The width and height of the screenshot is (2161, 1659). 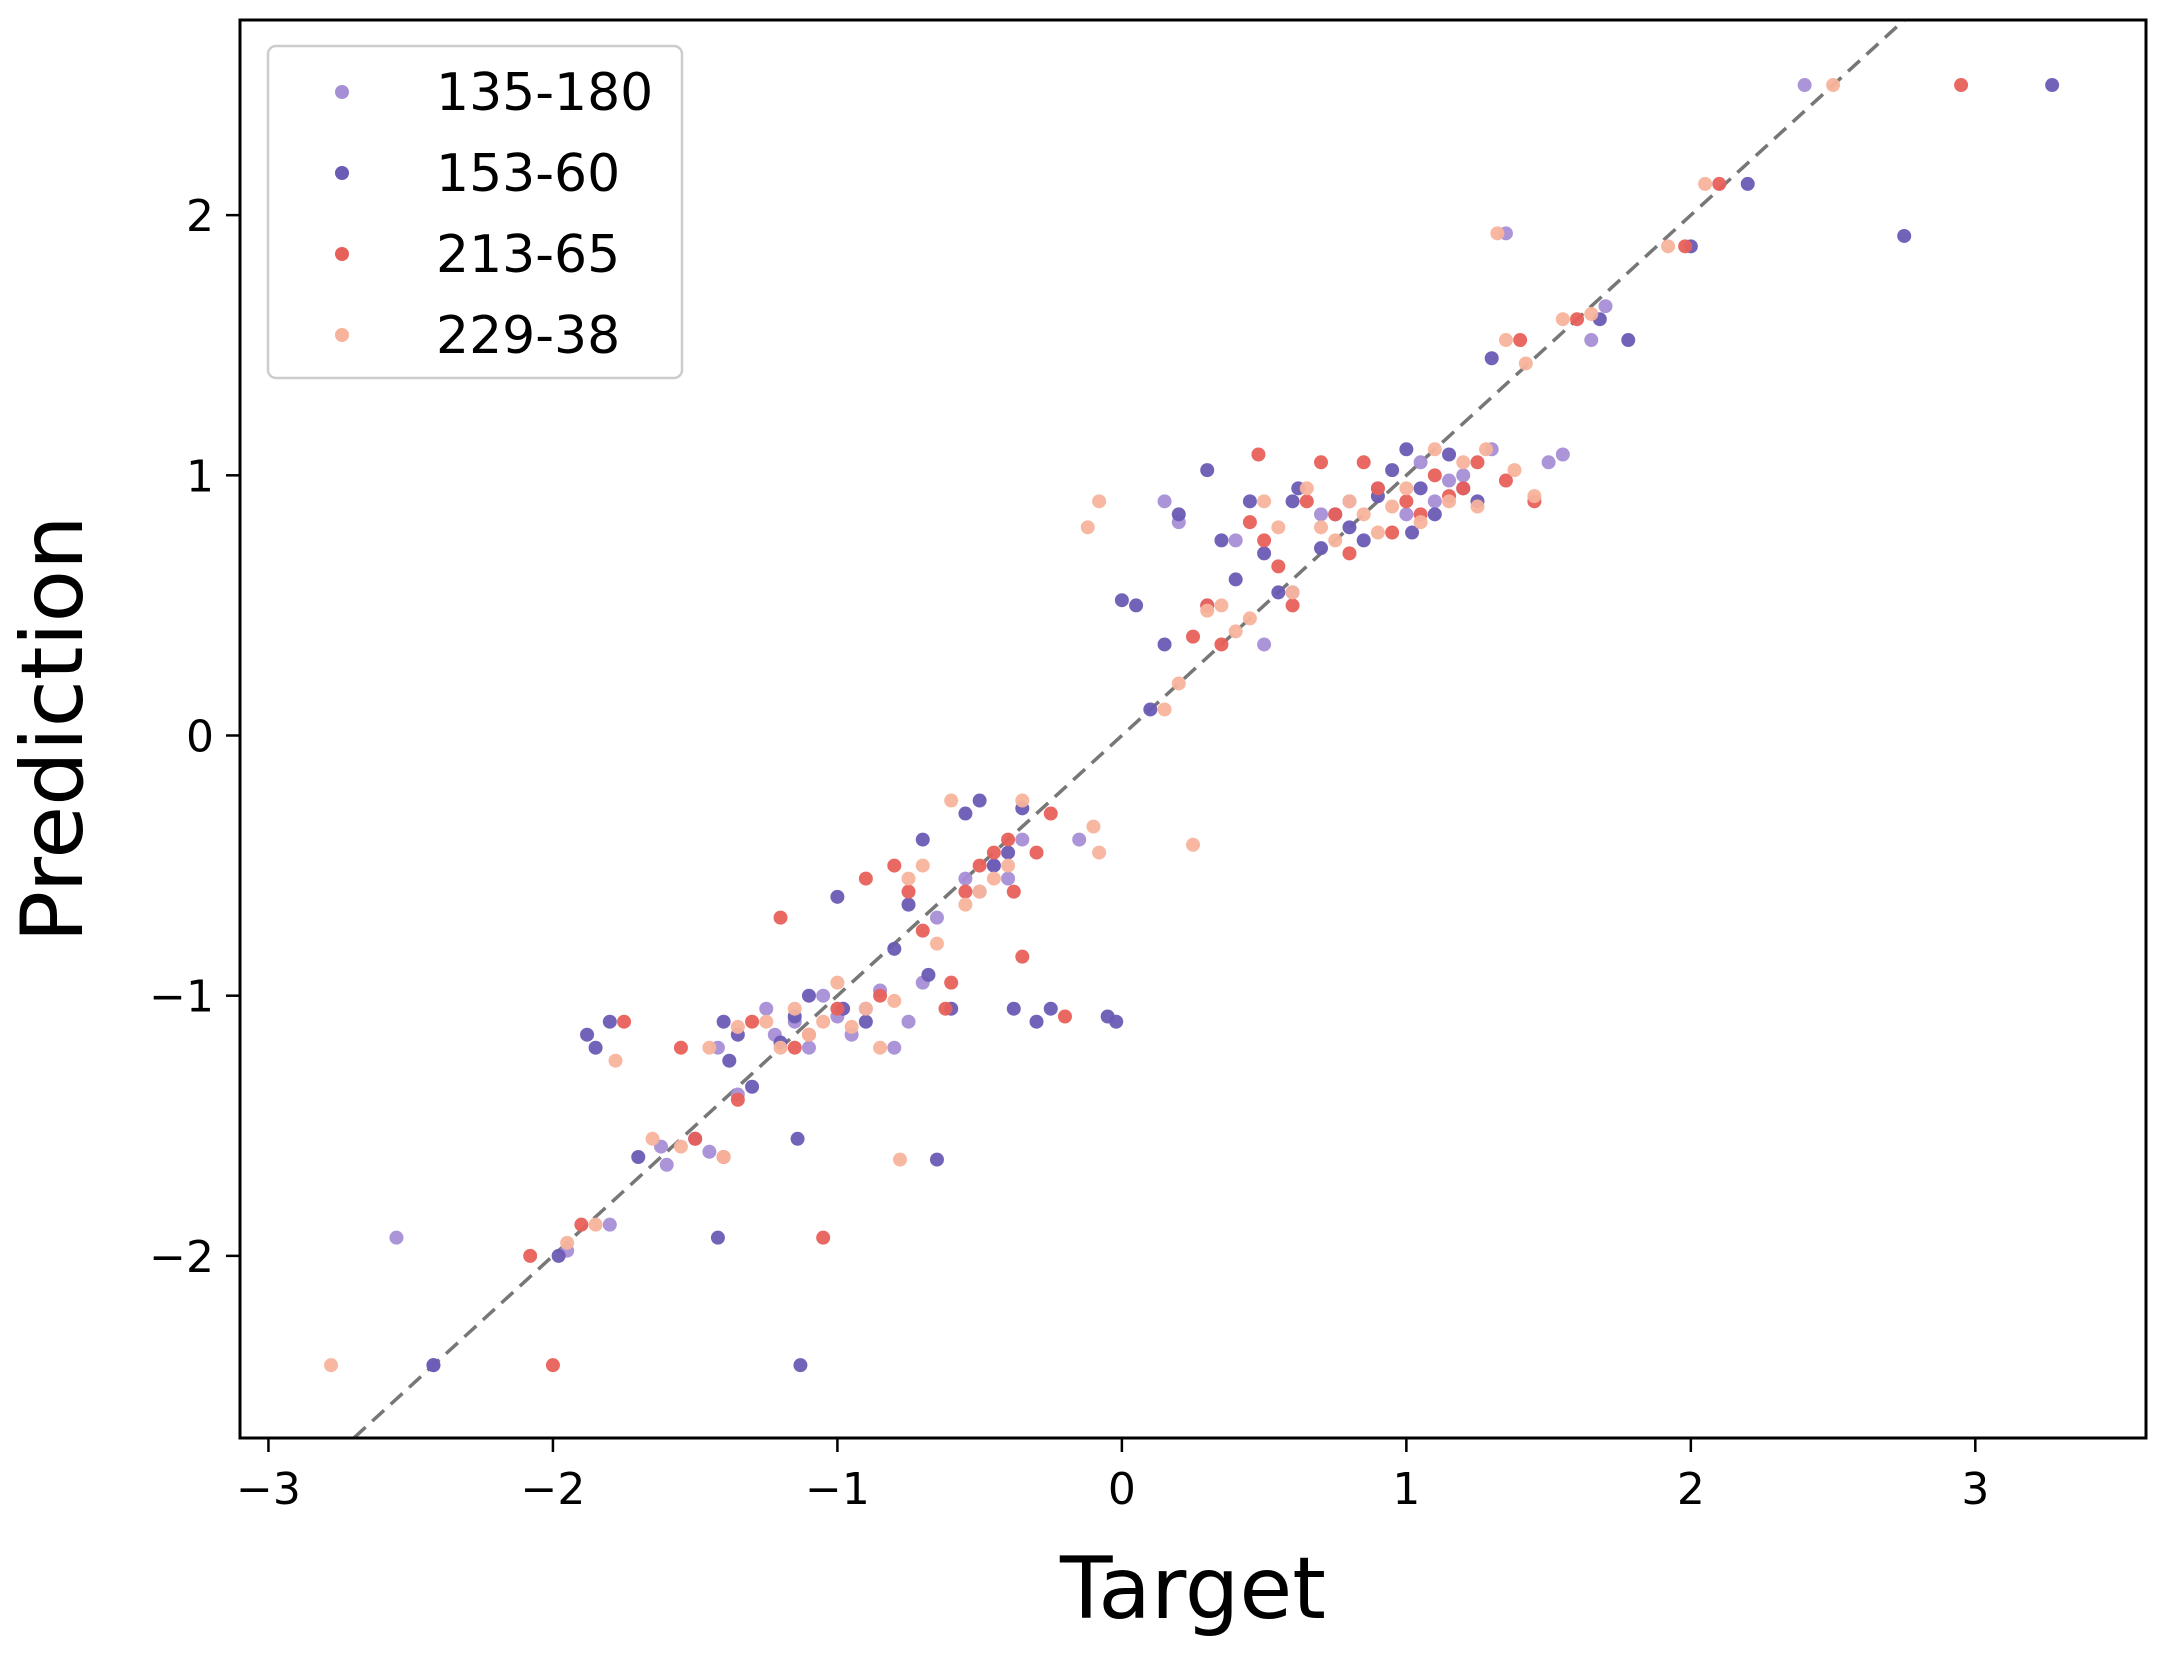 I want to click on x-axis-label: Target, so click(x=1192, y=1589).